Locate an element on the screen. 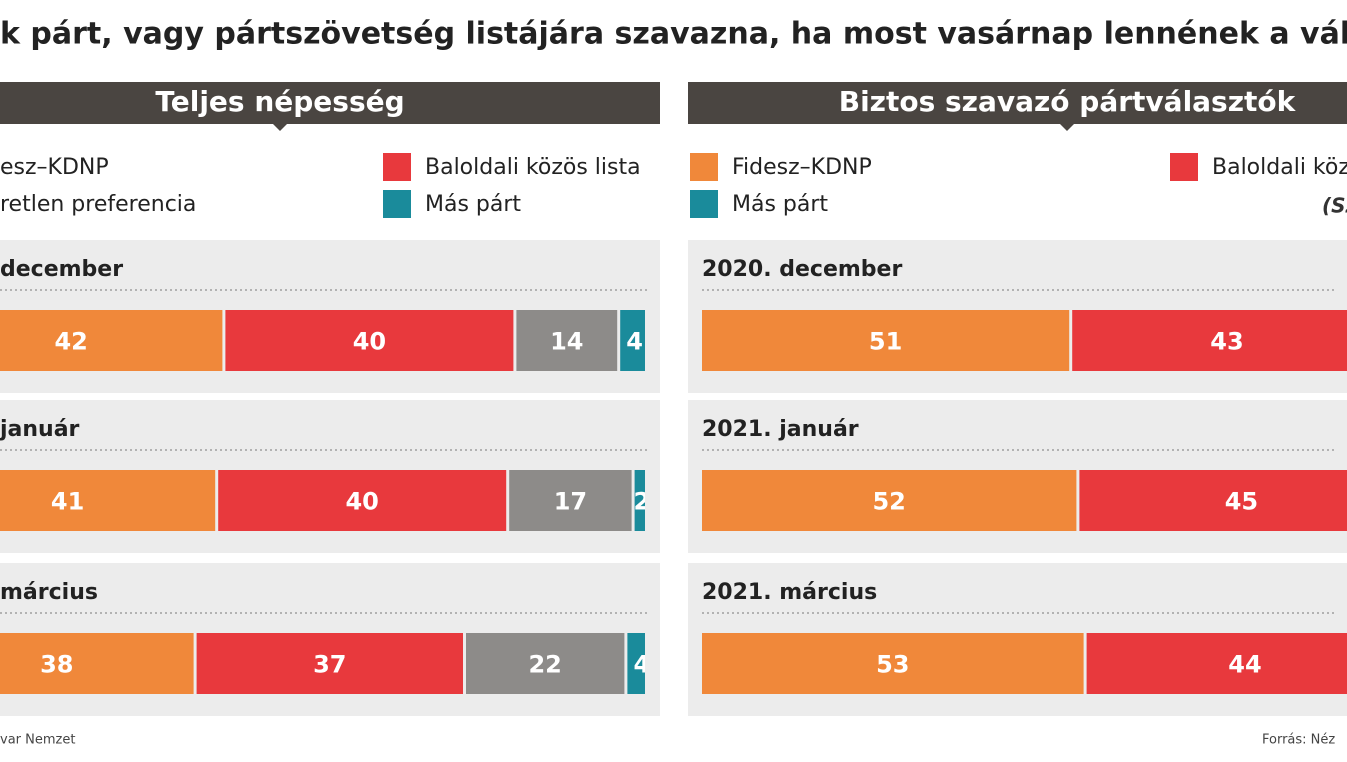  bar-label: 51 is located at coordinates (885, 342).